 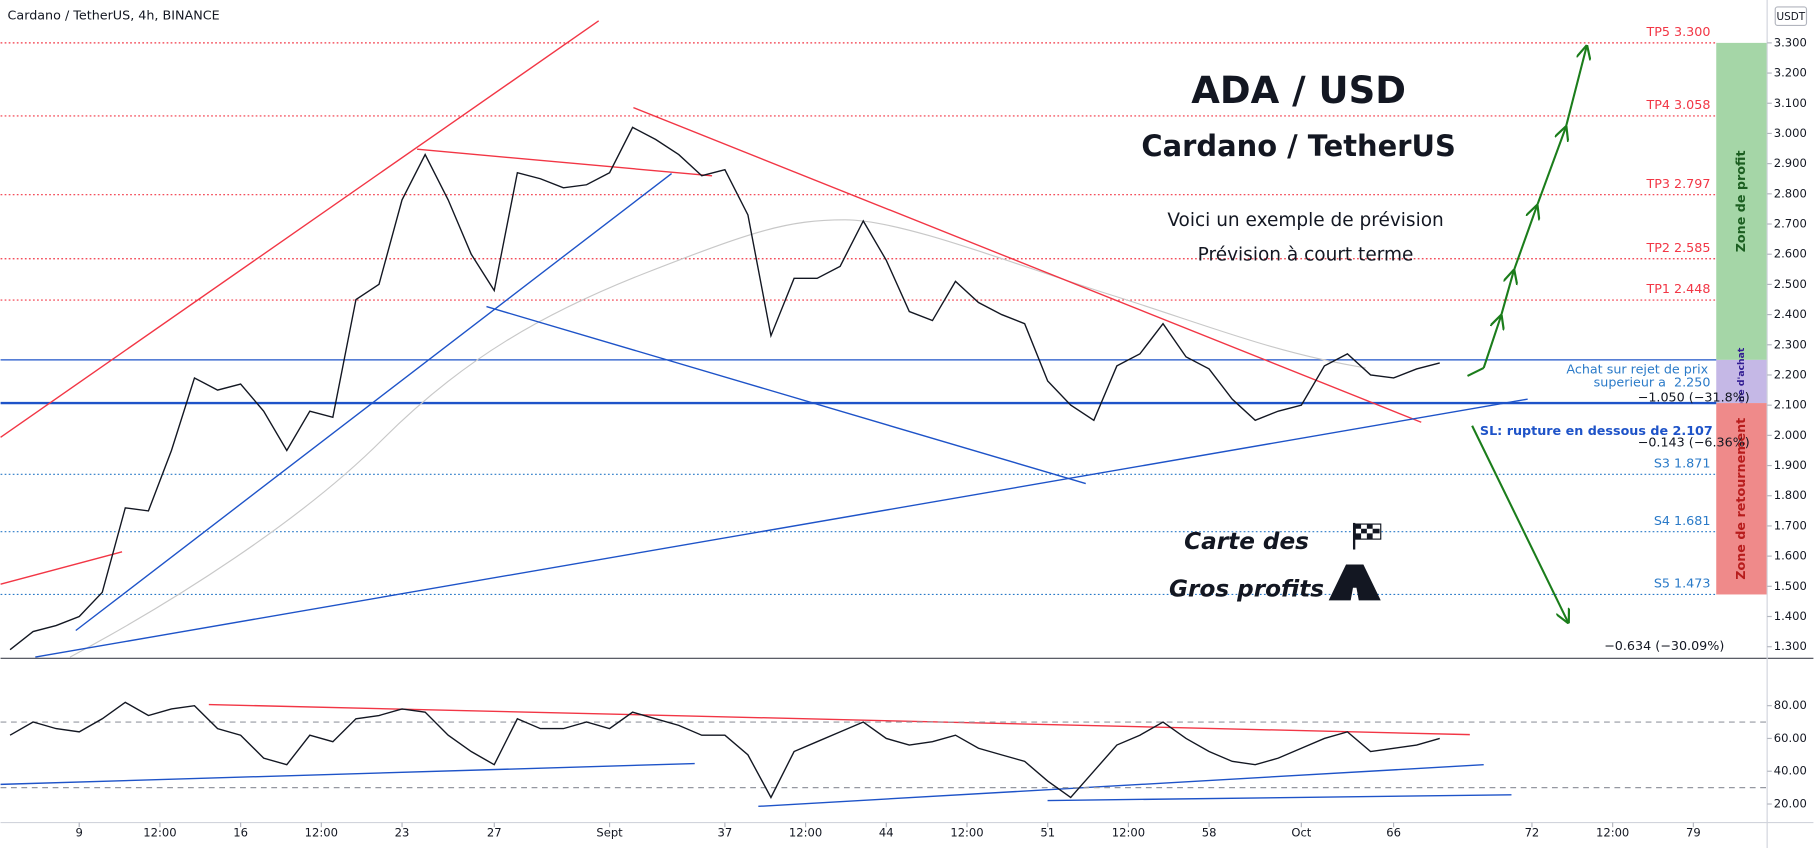 I want to click on level-label: S5 1.473, so click(x=1682, y=583).